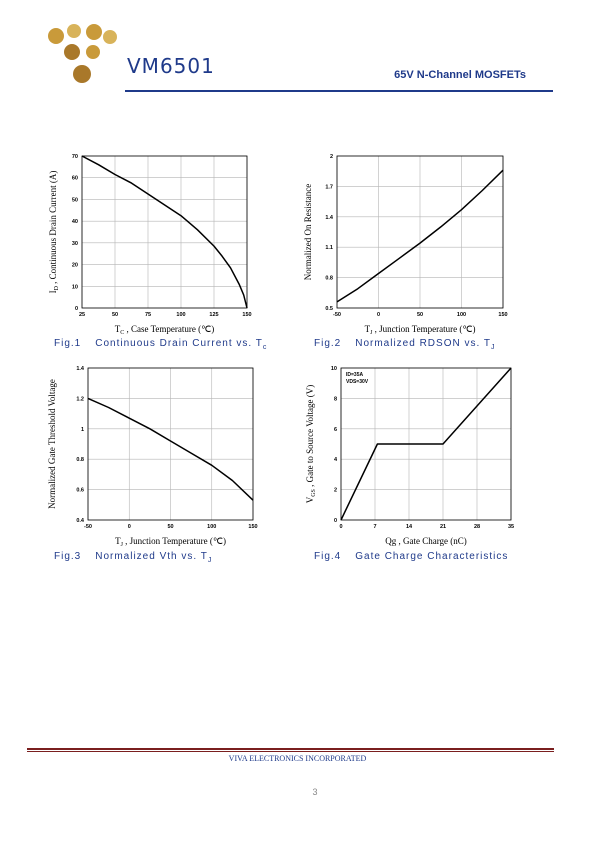 This screenshot has height=842, width=595. Describe the element at coordinates (82, 53) in the screenshot. I see `company-logo` at that location.